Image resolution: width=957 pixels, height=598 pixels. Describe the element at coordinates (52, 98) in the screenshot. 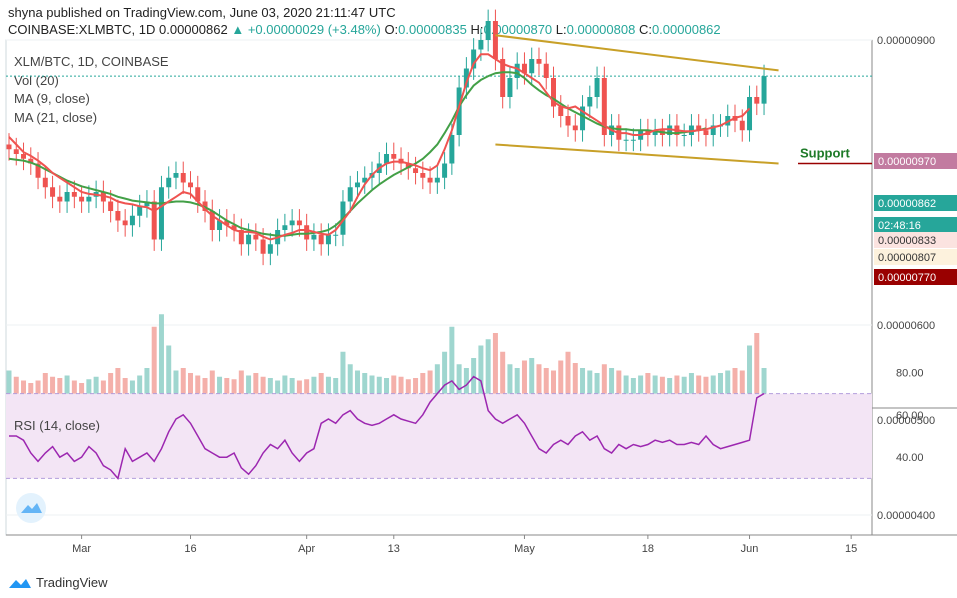

I see `legend-ma9: MA (9, close)` at that location.